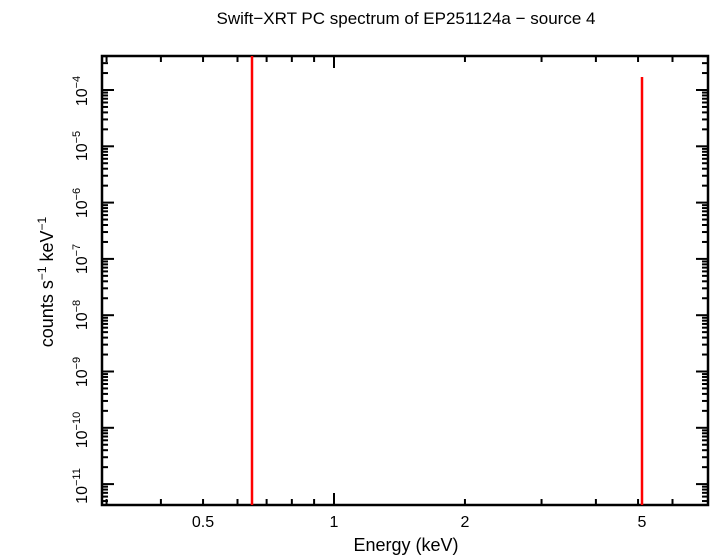  What do you see at coordinates (81, 203) in the screenshot?
I see `y-tick-label: 10−6` at bounding box center [81, 203].